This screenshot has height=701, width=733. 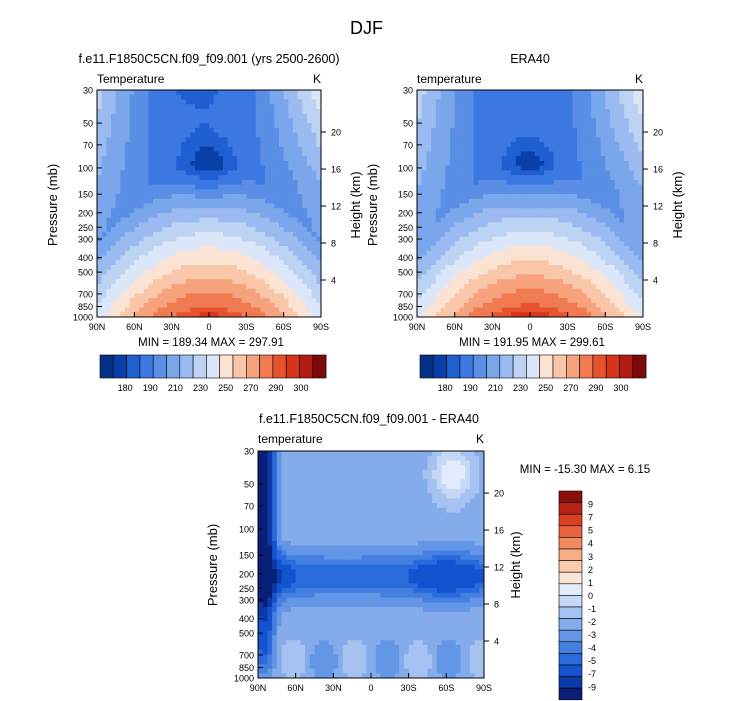 I want to click on colorbar-swatch, so click(x=253, y=366).